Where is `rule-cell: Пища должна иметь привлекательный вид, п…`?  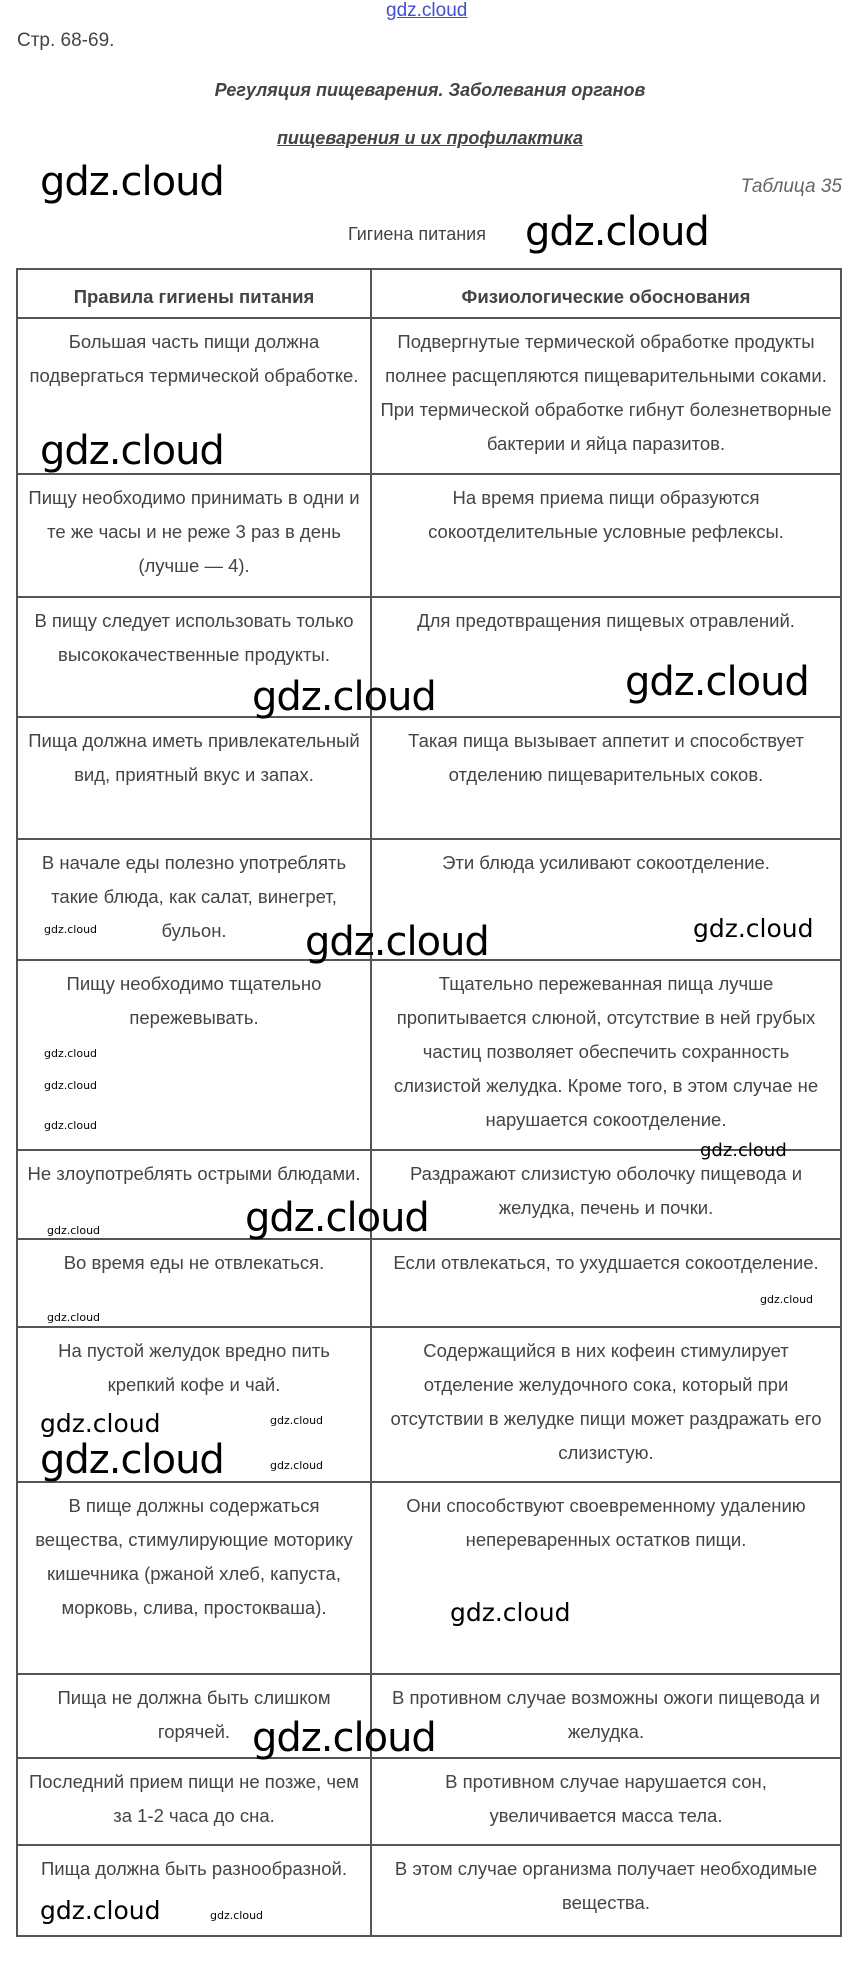 rule-cell: Пища должна иметь привлекательный вид, п… is located at coordinates (194, 778).